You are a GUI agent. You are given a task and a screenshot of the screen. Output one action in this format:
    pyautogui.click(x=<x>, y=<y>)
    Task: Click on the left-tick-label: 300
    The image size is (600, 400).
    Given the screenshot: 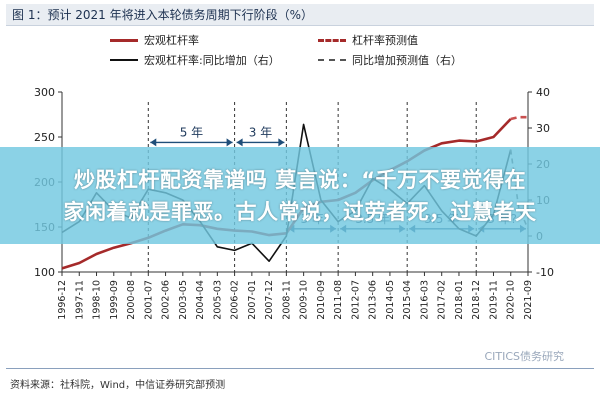 What is the action you would take?
    pyautogui.click(x=44, y=92)
    